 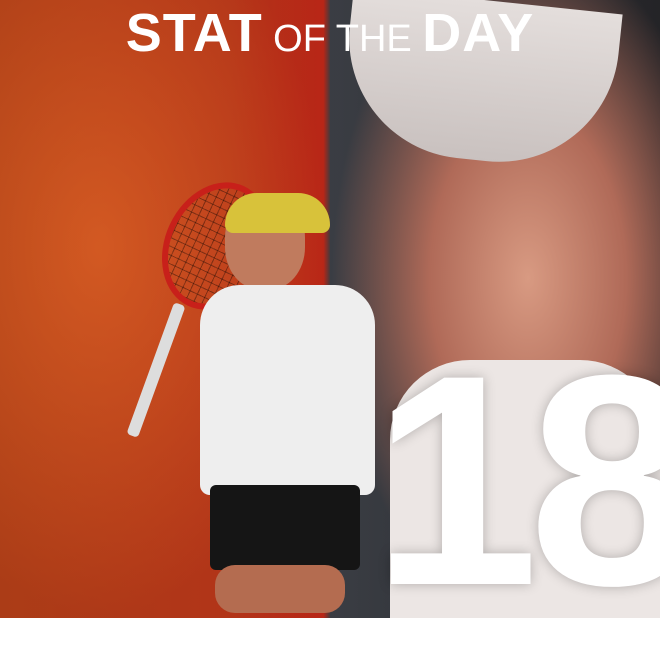 I want to click on player-legs, so click(x=280, y=589).